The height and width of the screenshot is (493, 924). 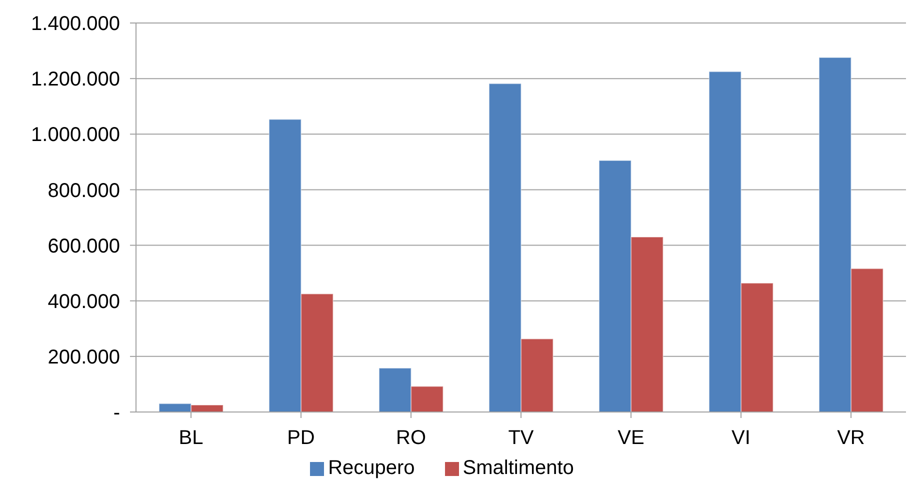 What do you see at coordinates (411, 438) in the screenshot?
I see `x-tick-label: RO` at bounding box center [411, 438].